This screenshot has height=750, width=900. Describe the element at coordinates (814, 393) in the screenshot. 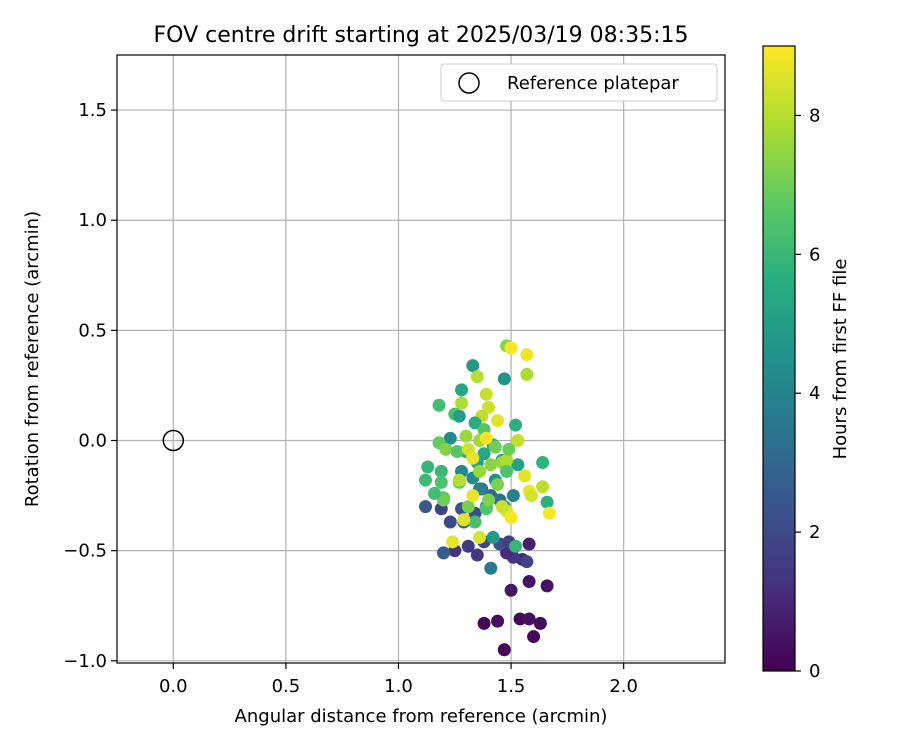

I see `colorbar-tick-label: 4` at that location.